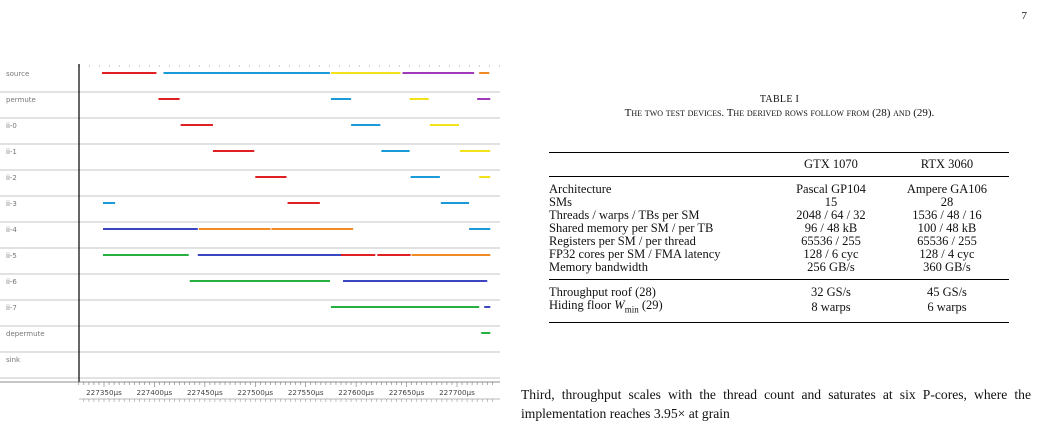  I want to click on table-row: Memory bandwidth 256 GB/s 360 GB/s, so click(779, 270).